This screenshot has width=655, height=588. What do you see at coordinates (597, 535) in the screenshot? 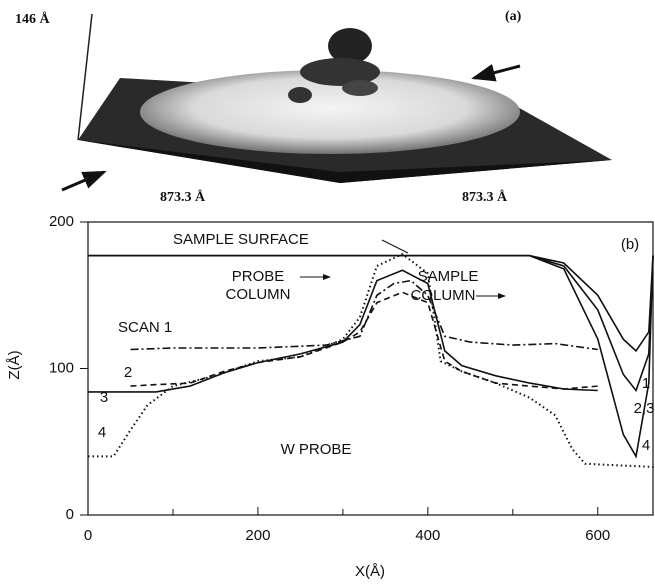
I see `x-tick-label: 600` at bounding box center [597, 535].